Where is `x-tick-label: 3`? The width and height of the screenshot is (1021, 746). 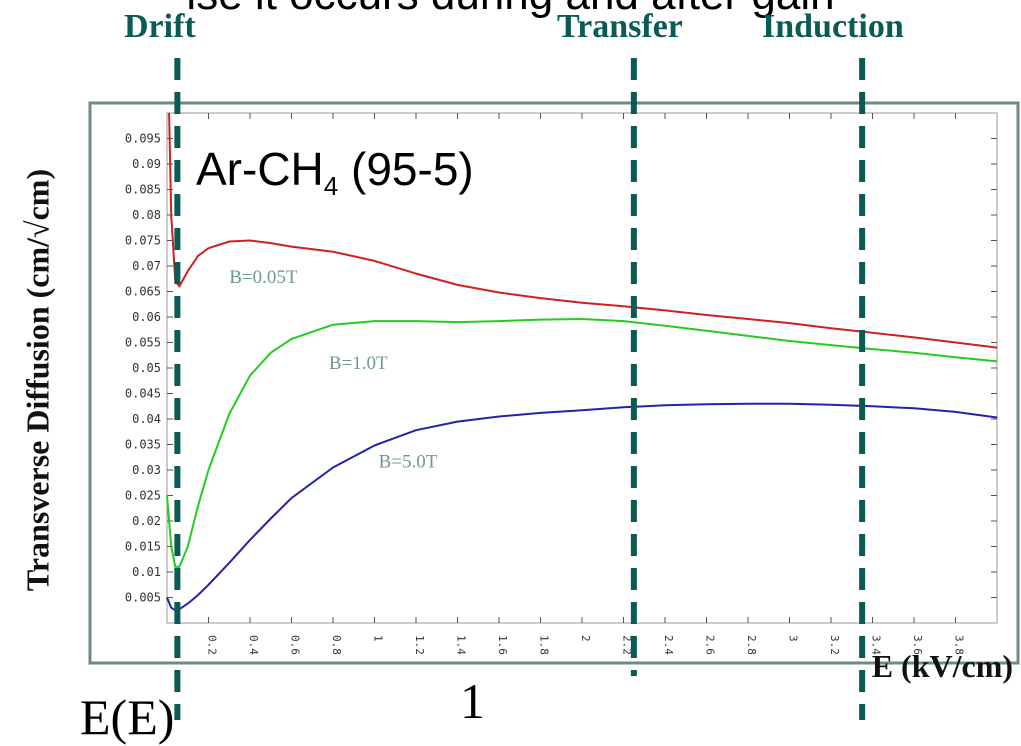 x-tick-label: 3 is located at coordinates (793, 638).